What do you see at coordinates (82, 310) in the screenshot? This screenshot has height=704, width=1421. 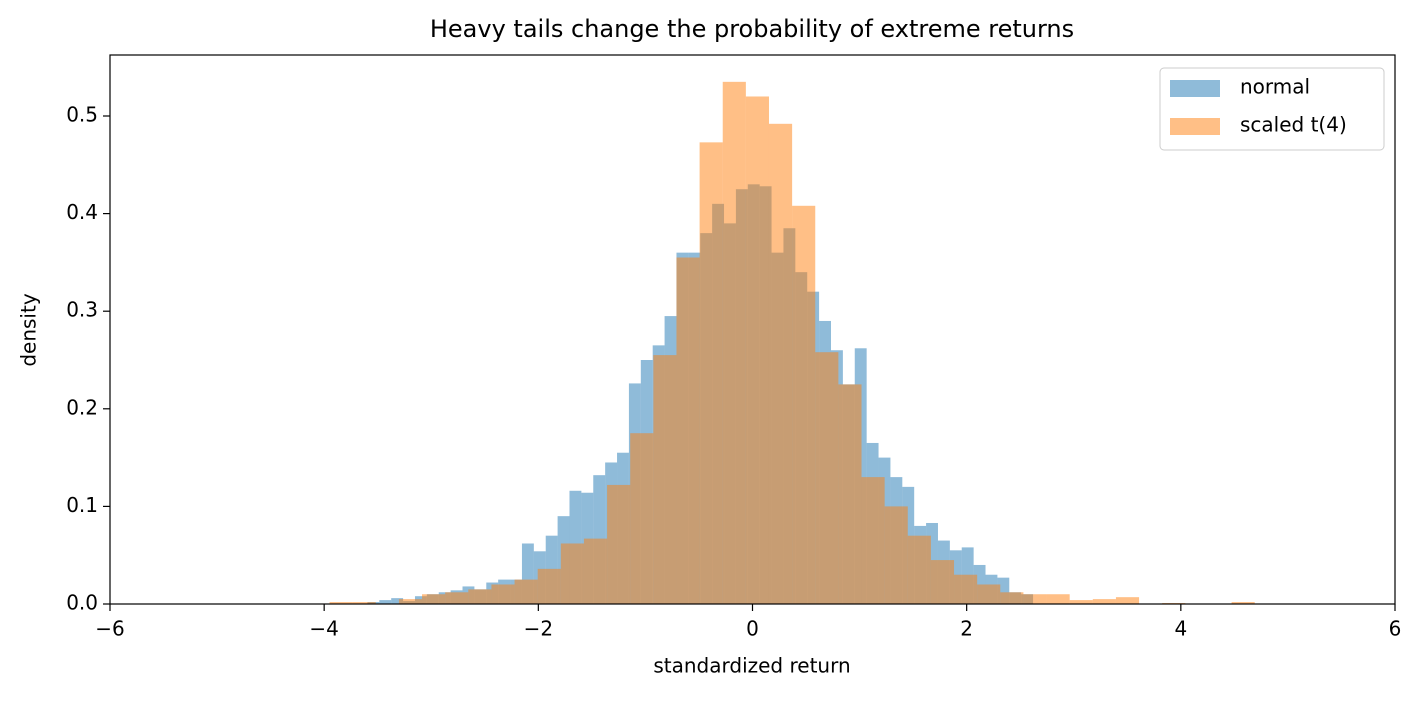 I see `y-tick-label: 0.3` at bounding box center [82, 310].